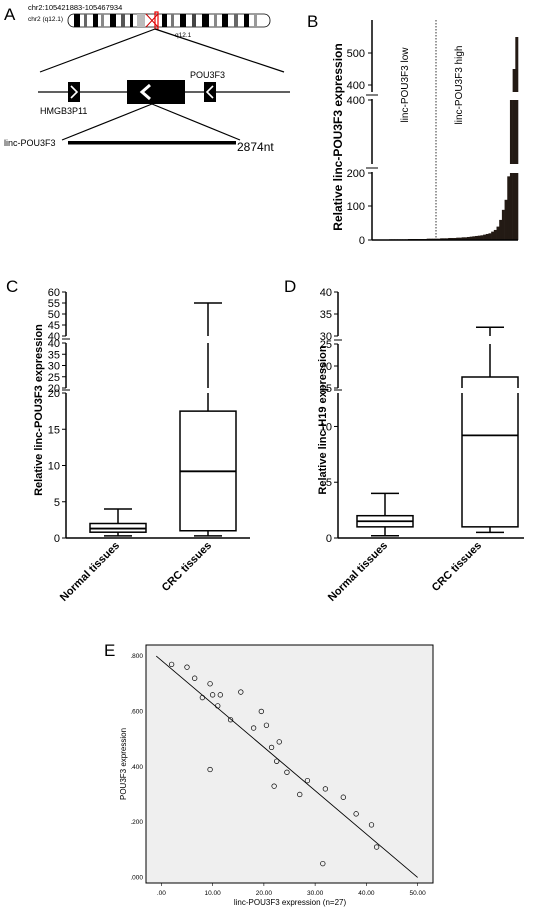 This screenshot has height=916, width=541. What do you see at coordinates (315, 893) in the screenshot?
I see `xtick-3: 30.00` at bounding box center [315, 893].